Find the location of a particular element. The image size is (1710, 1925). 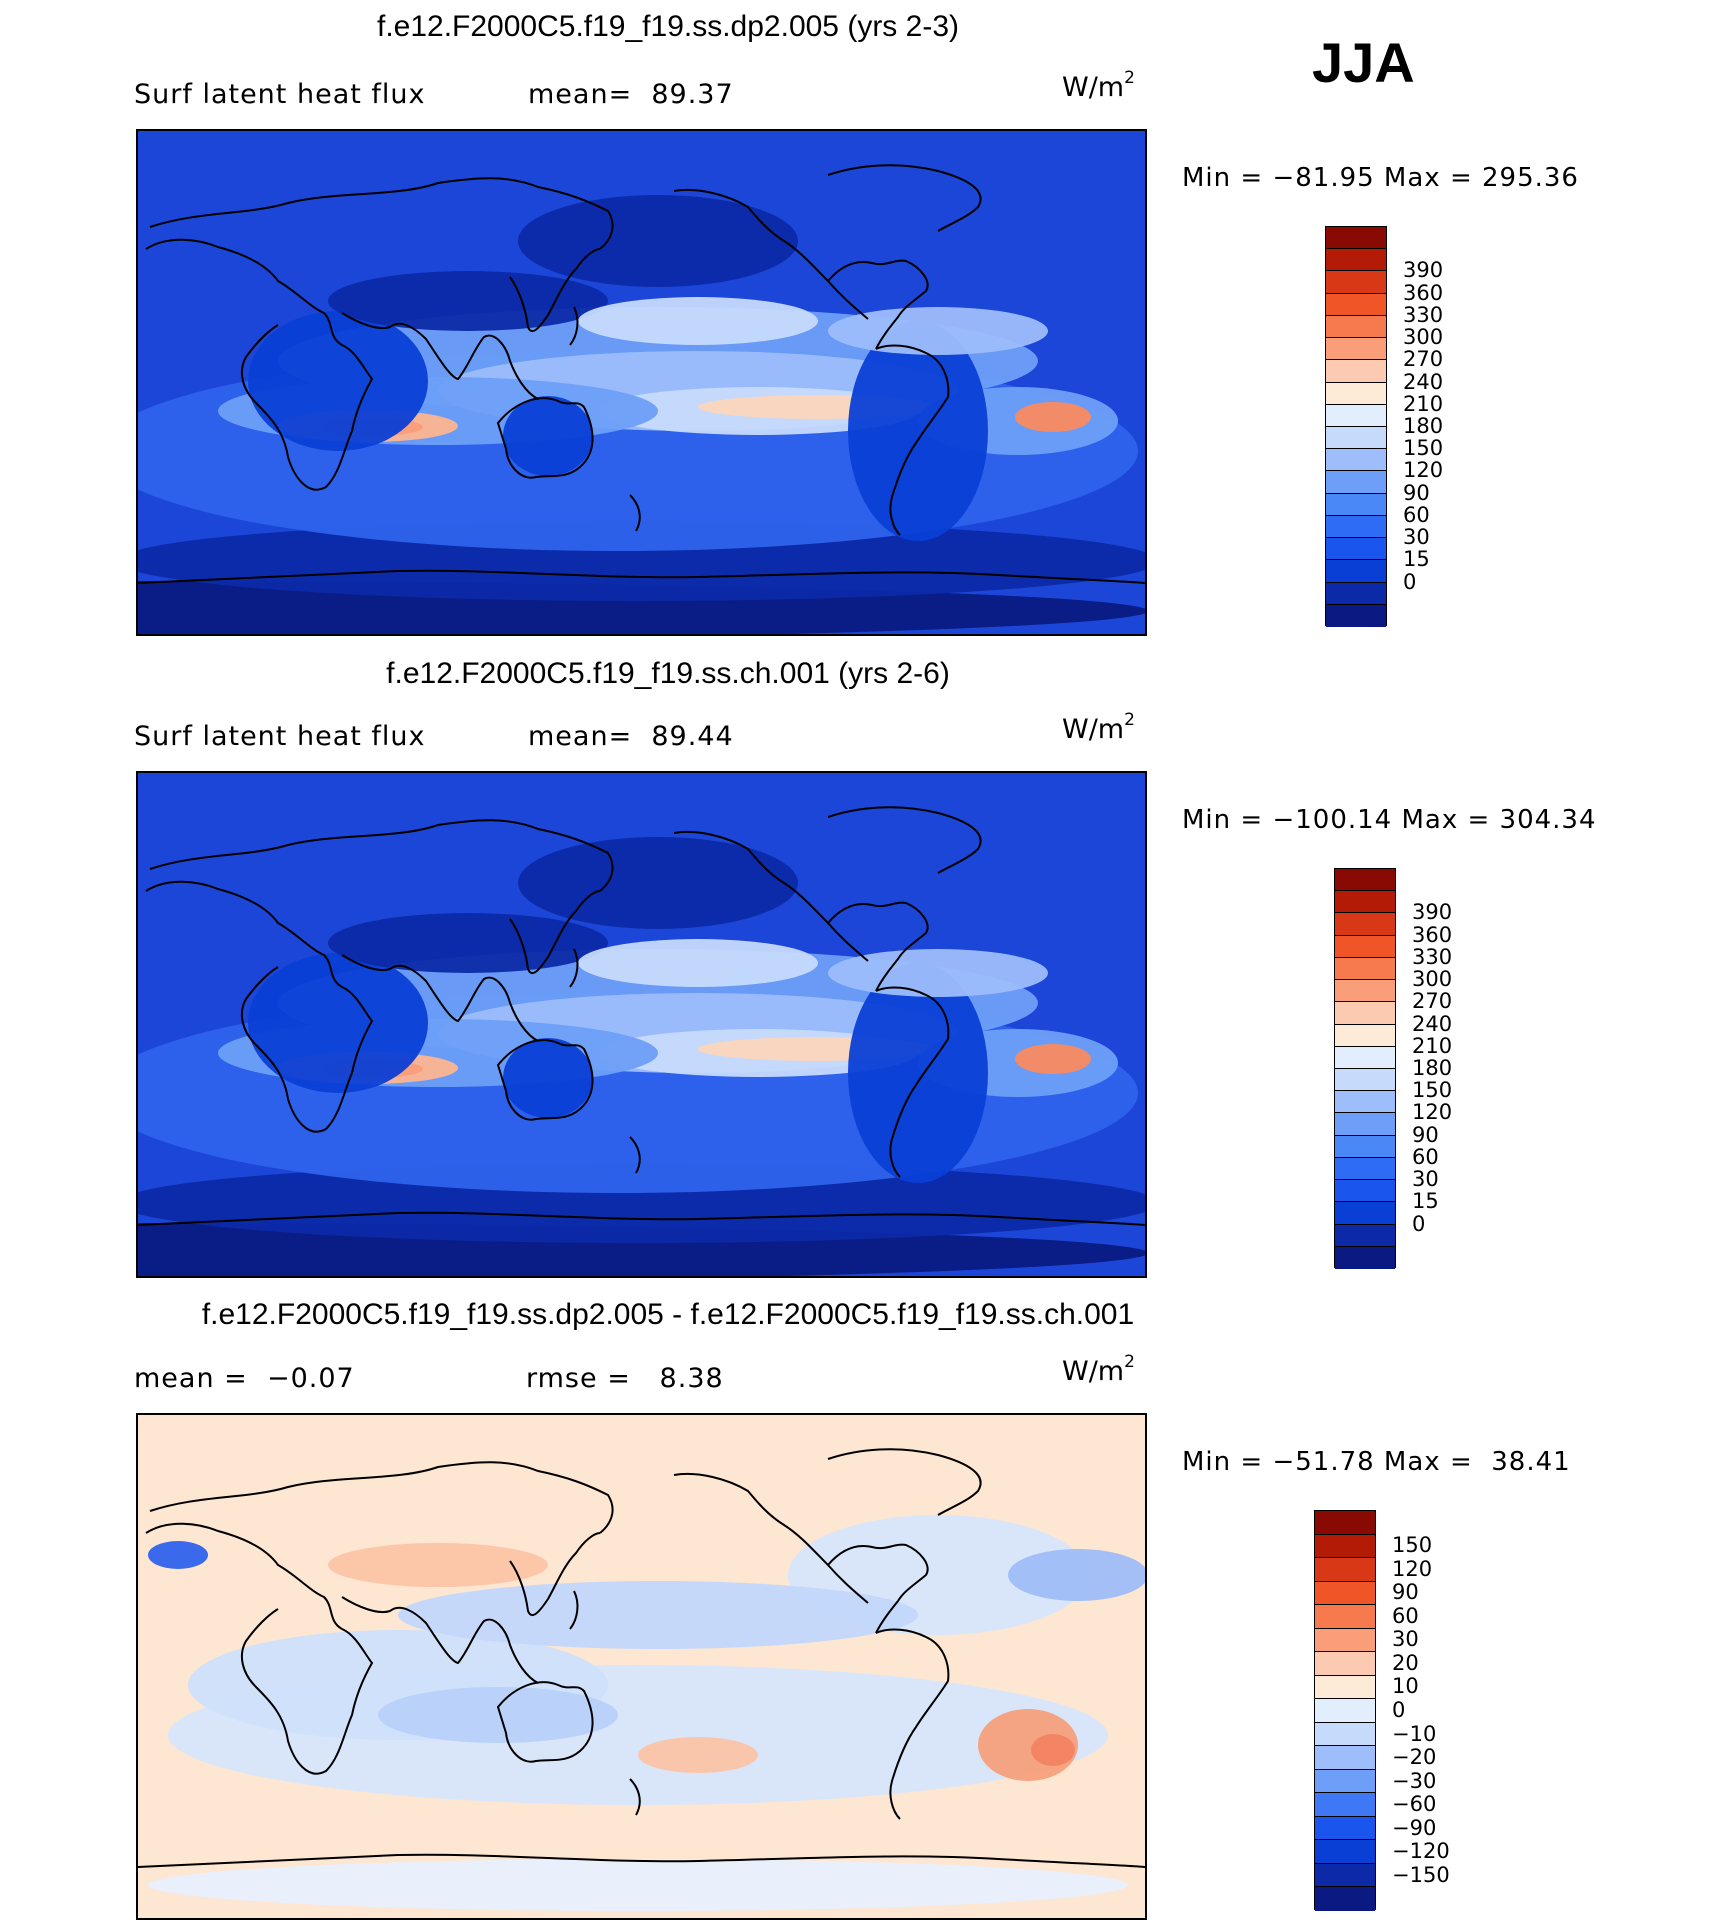

rmse-label: rmse = 8.38 is located at coordinates (625, 1378).